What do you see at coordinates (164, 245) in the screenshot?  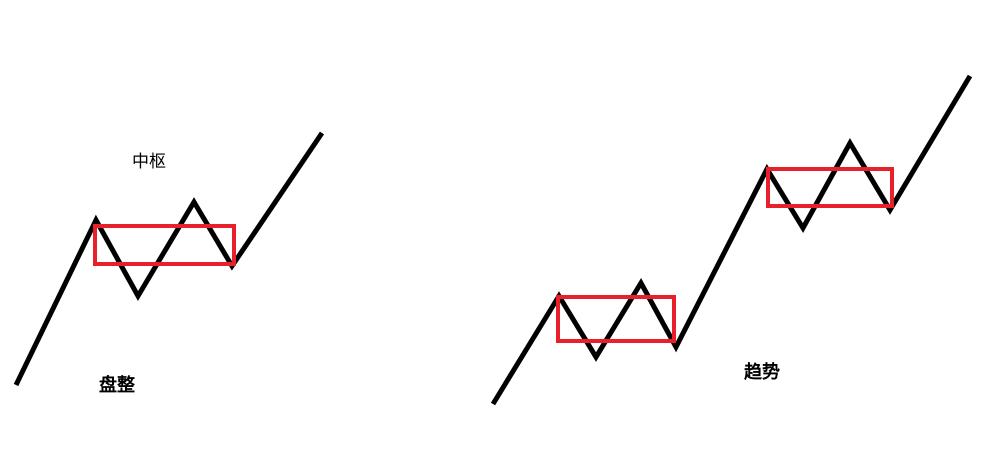 I see `consolidation-pivot-box` at bounding box center [164, 245].